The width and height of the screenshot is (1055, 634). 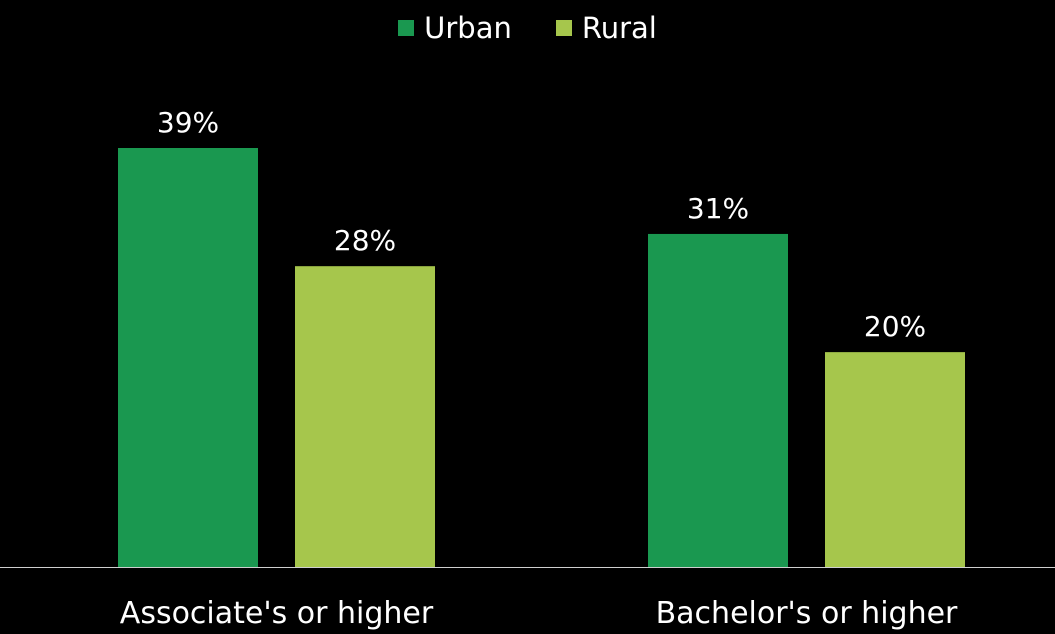 What do you see at coordinates (365, 240) in the screenshot?
I see `data-label-rural-1: 28%` at bounding box center [365, 240].